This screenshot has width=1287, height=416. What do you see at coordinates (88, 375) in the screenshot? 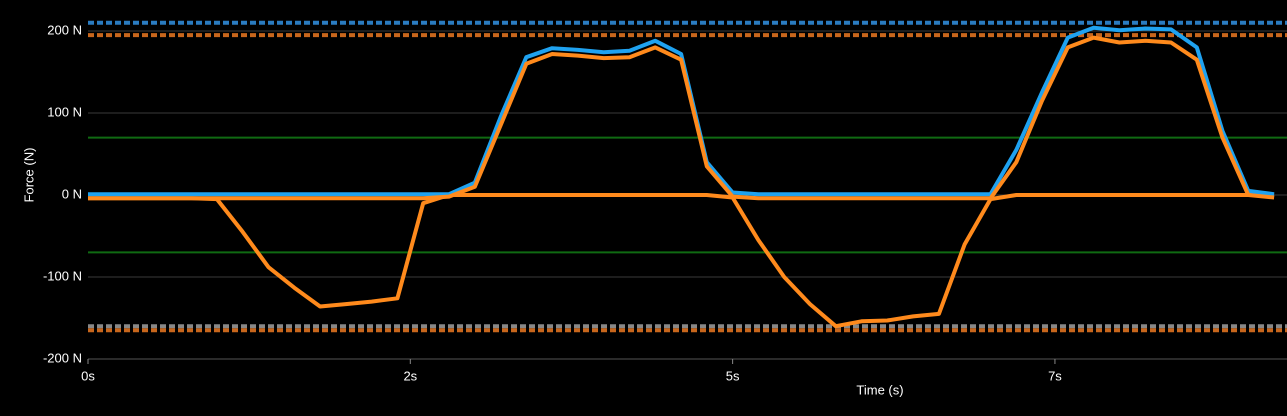
I see `x-tick-label: 0s` at bounding box center [88, 375].